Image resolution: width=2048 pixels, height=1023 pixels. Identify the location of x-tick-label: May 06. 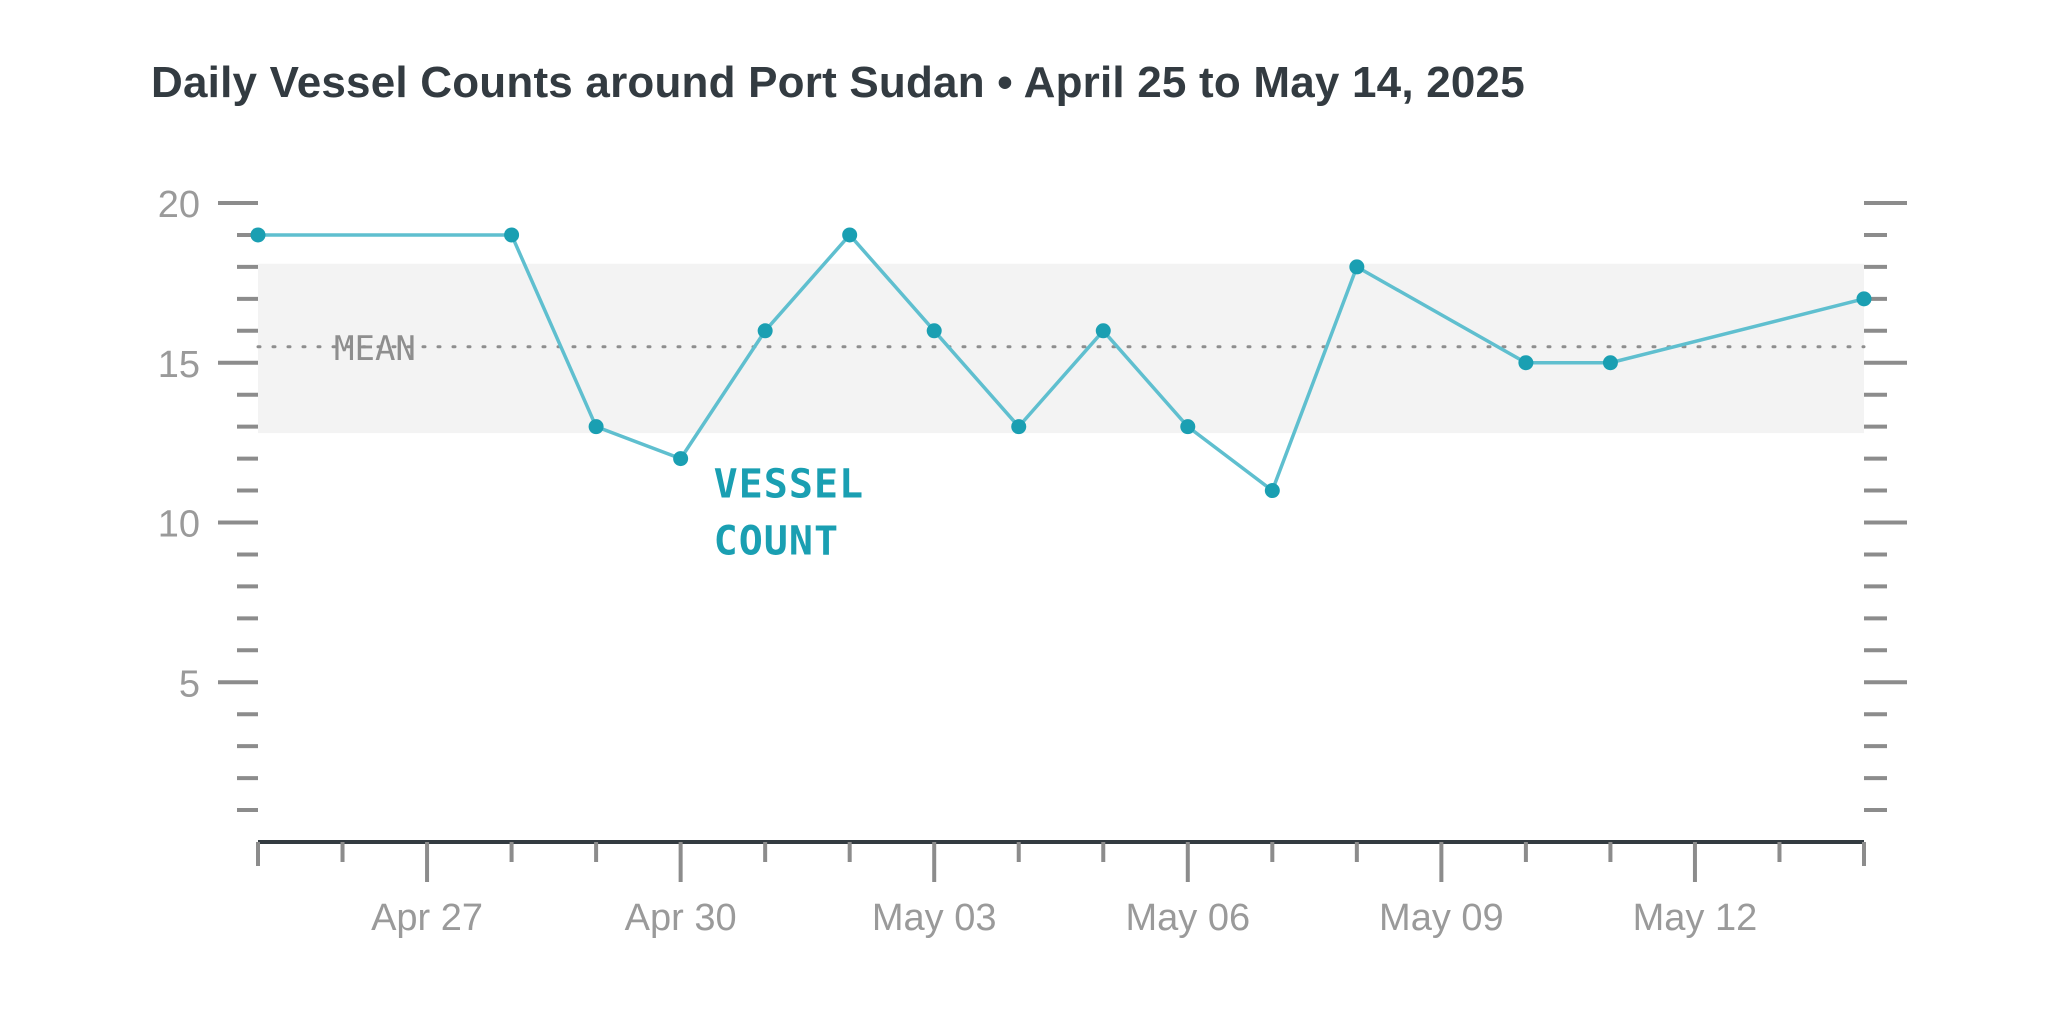
(1187, 918).